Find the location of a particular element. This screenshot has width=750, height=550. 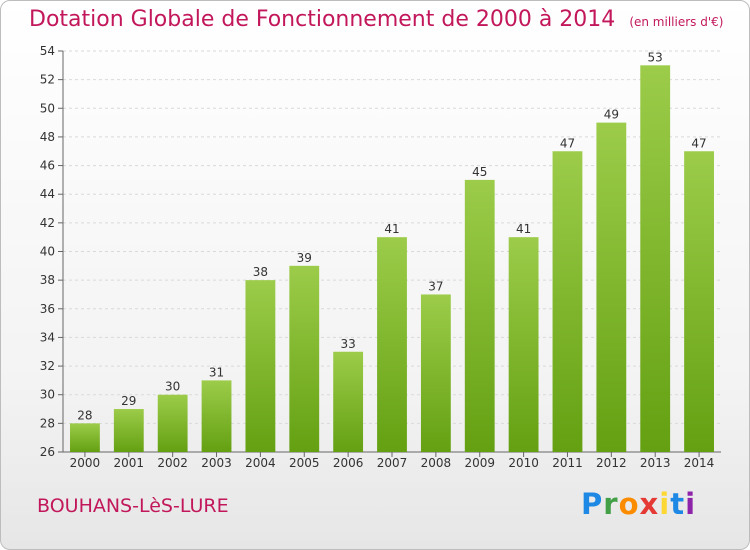

x-tick-label: 2012 is located at coordinates (611, 463).